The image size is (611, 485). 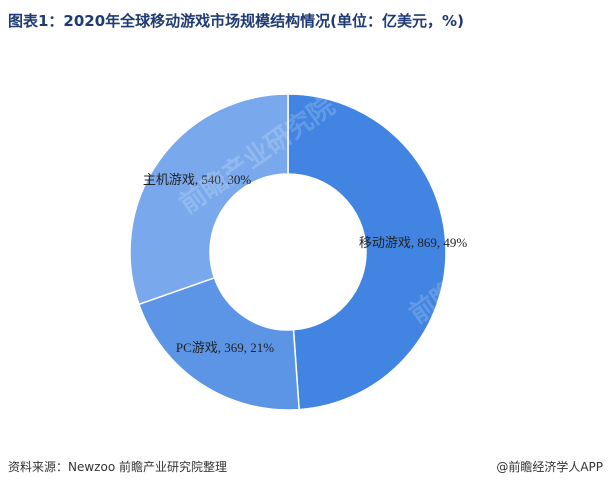 What do you see at coordinates (236, 21) in the screenshot?
I see `chart-title: 图表1：2020年全球移动游戏市场规模结构情况(单位：亿美元，%)` at bounding box center [236, 21].